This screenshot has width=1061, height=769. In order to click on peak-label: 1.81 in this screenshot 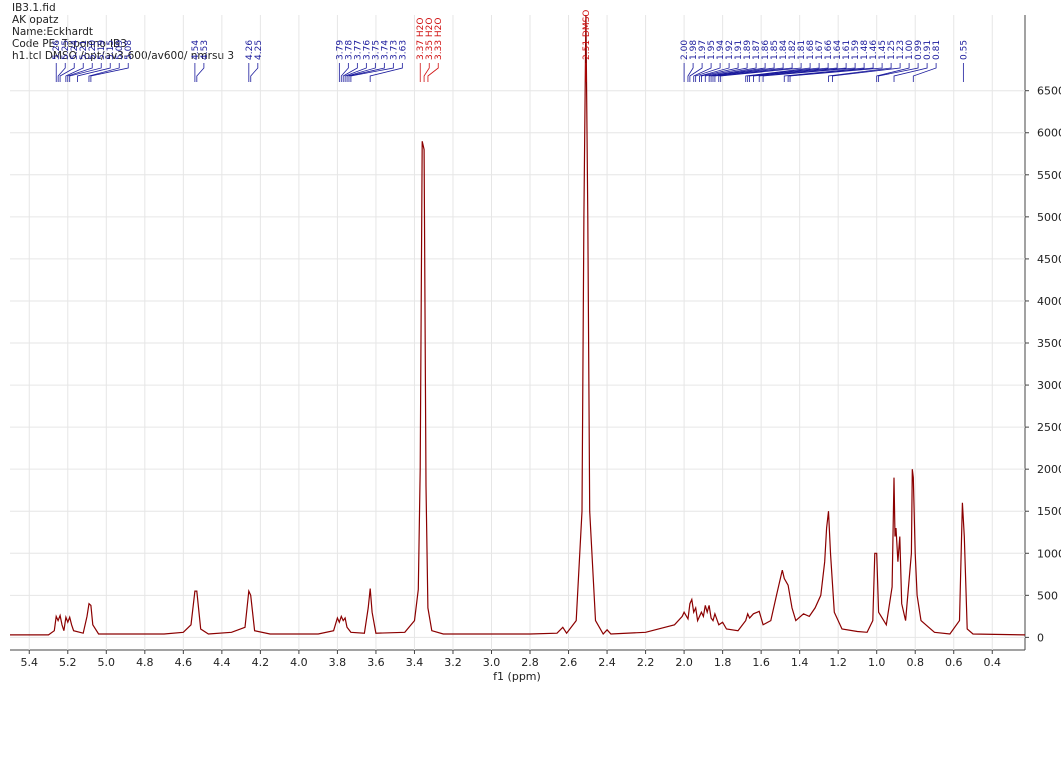, I will do `click(802, 50)`.